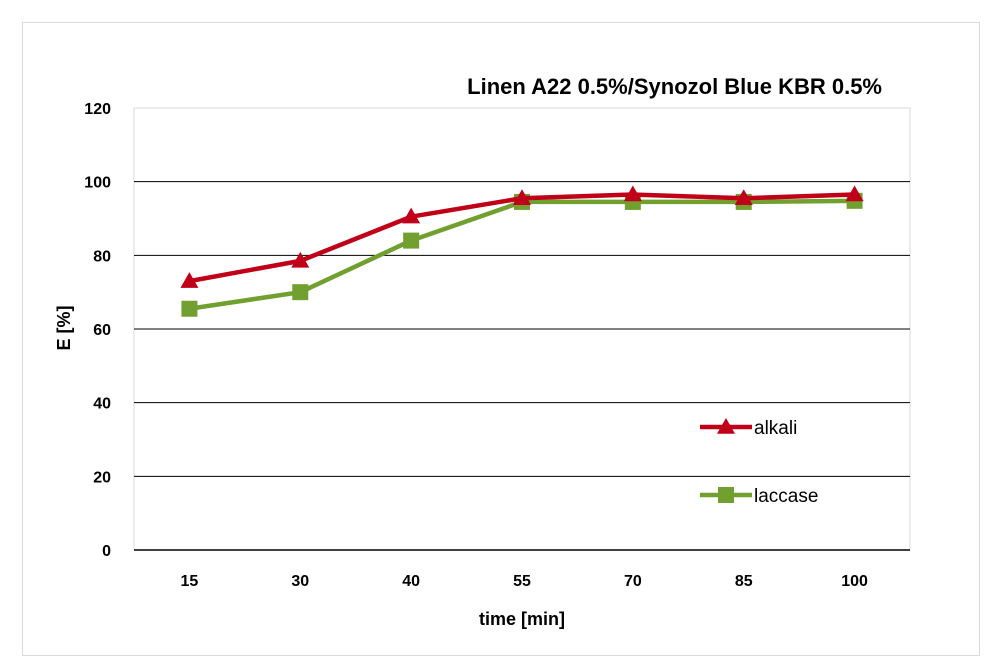  What do you see at coordinates (102, 256) in the screenshot?
I see `y-tick-label: 80` at bounding box center [102, 256].